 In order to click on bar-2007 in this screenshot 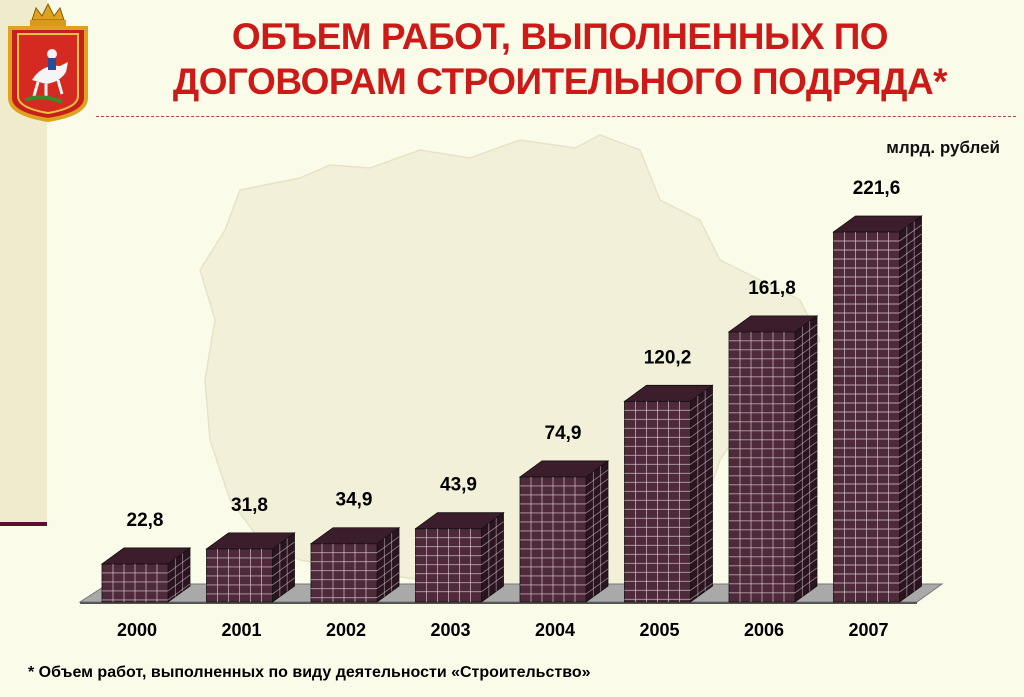, I will do `click(877, 409)`.